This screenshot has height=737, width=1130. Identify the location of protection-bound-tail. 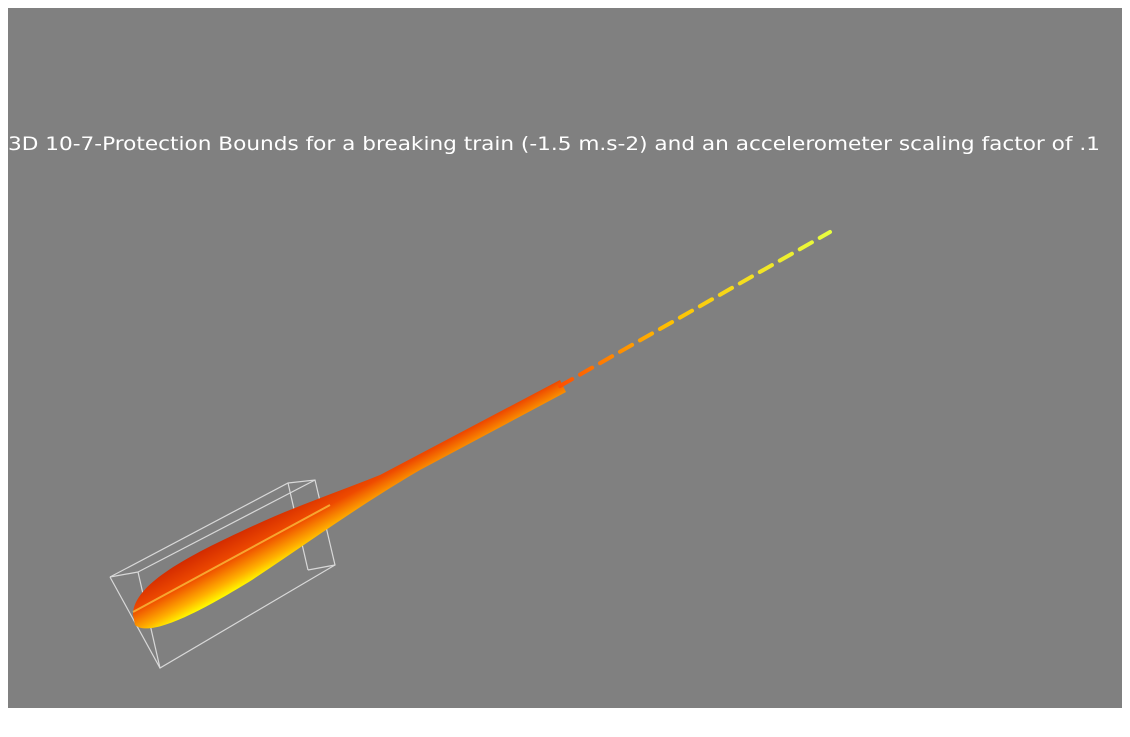
(695, 309).